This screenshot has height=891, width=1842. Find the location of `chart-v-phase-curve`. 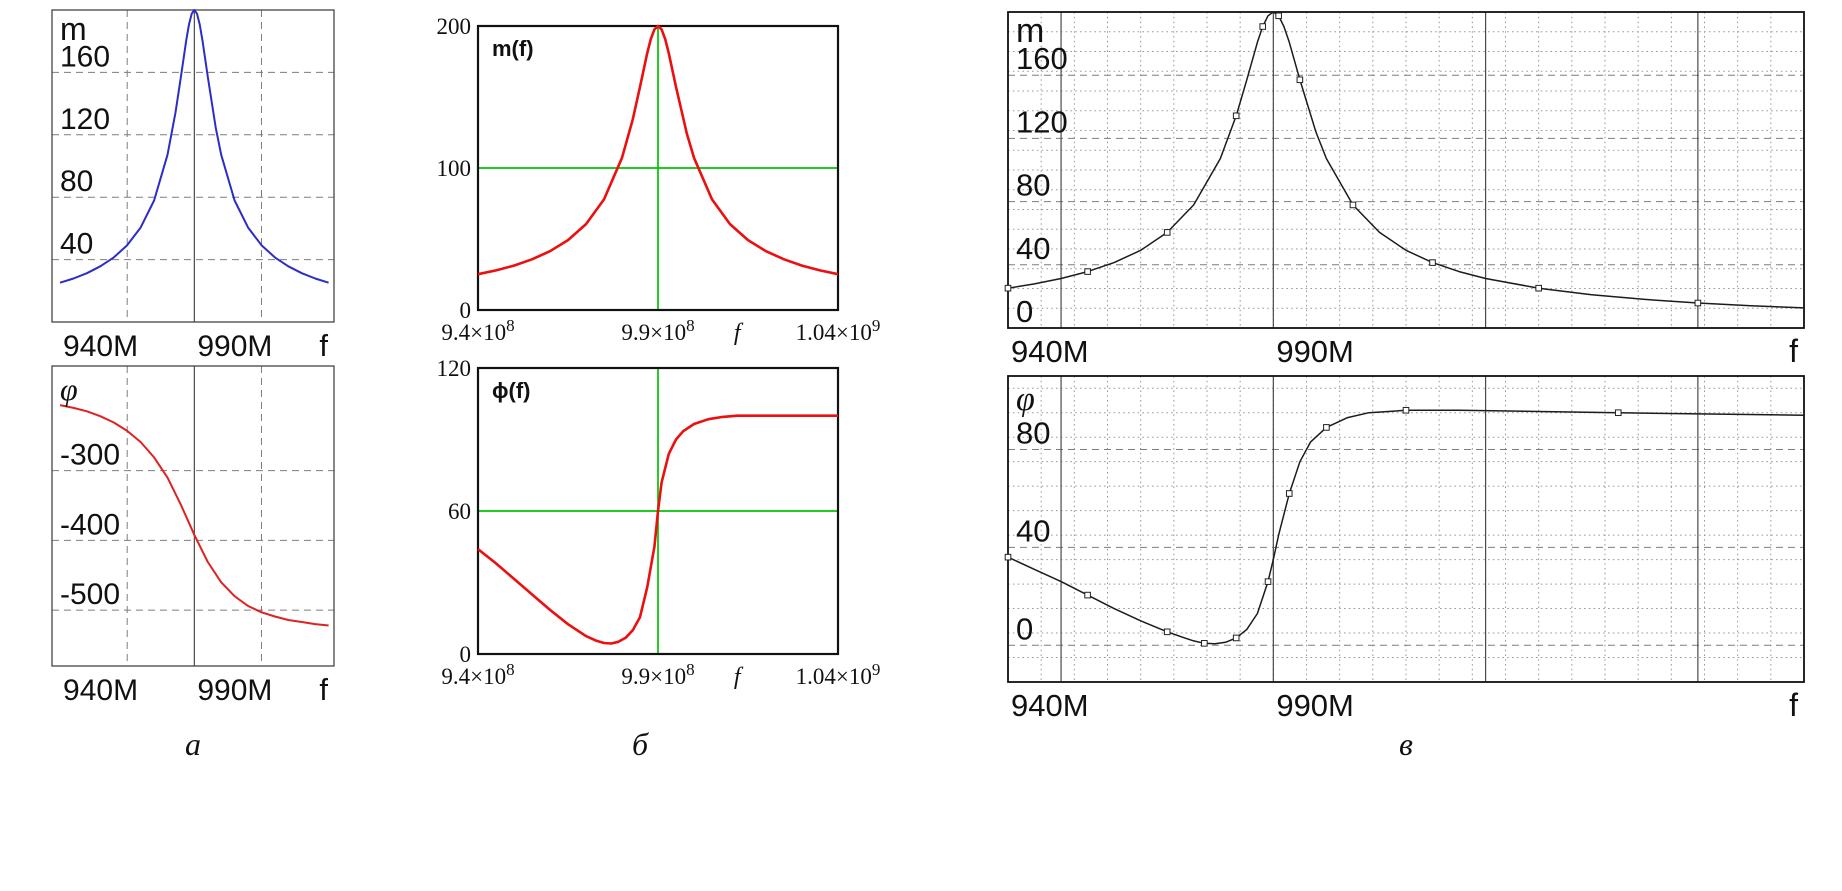

chart-v-phase-curve is located at coordinates (1406, 527).